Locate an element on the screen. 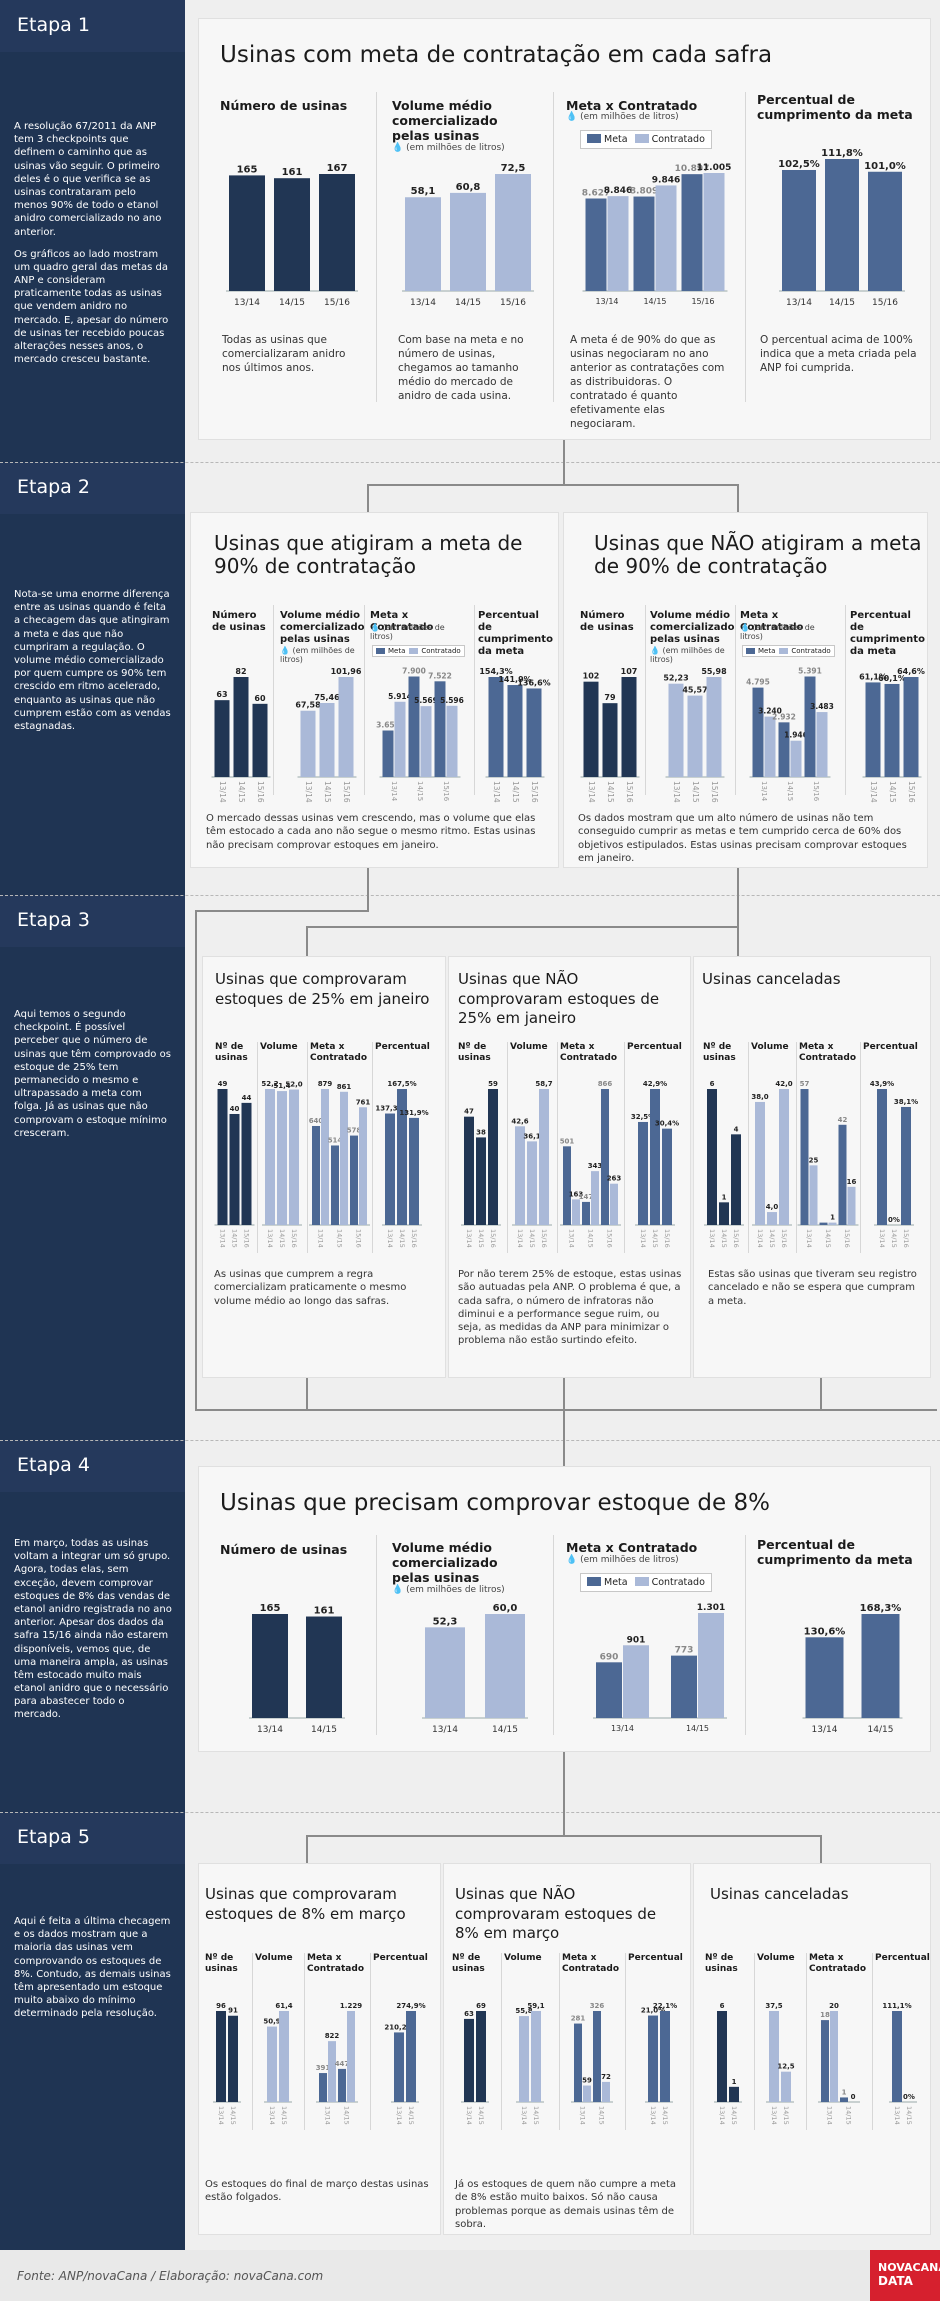 This screenshot has height=2301, width=940. data-label: 38,0 is located at coordinates (759, 1097).